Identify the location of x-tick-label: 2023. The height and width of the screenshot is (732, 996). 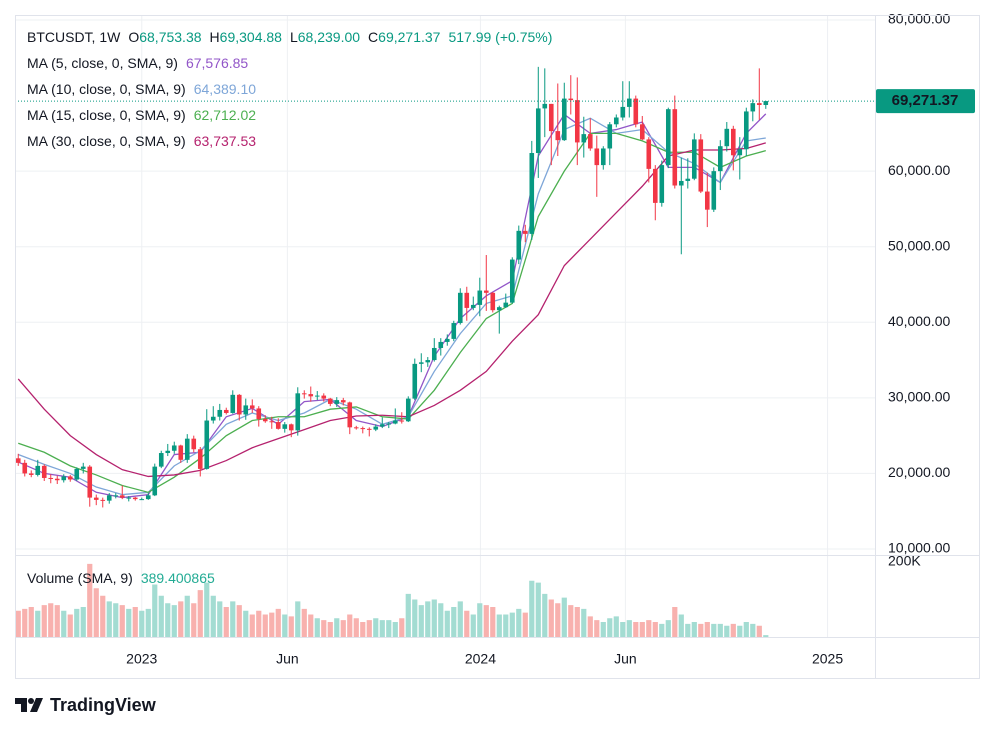
(141, 659).